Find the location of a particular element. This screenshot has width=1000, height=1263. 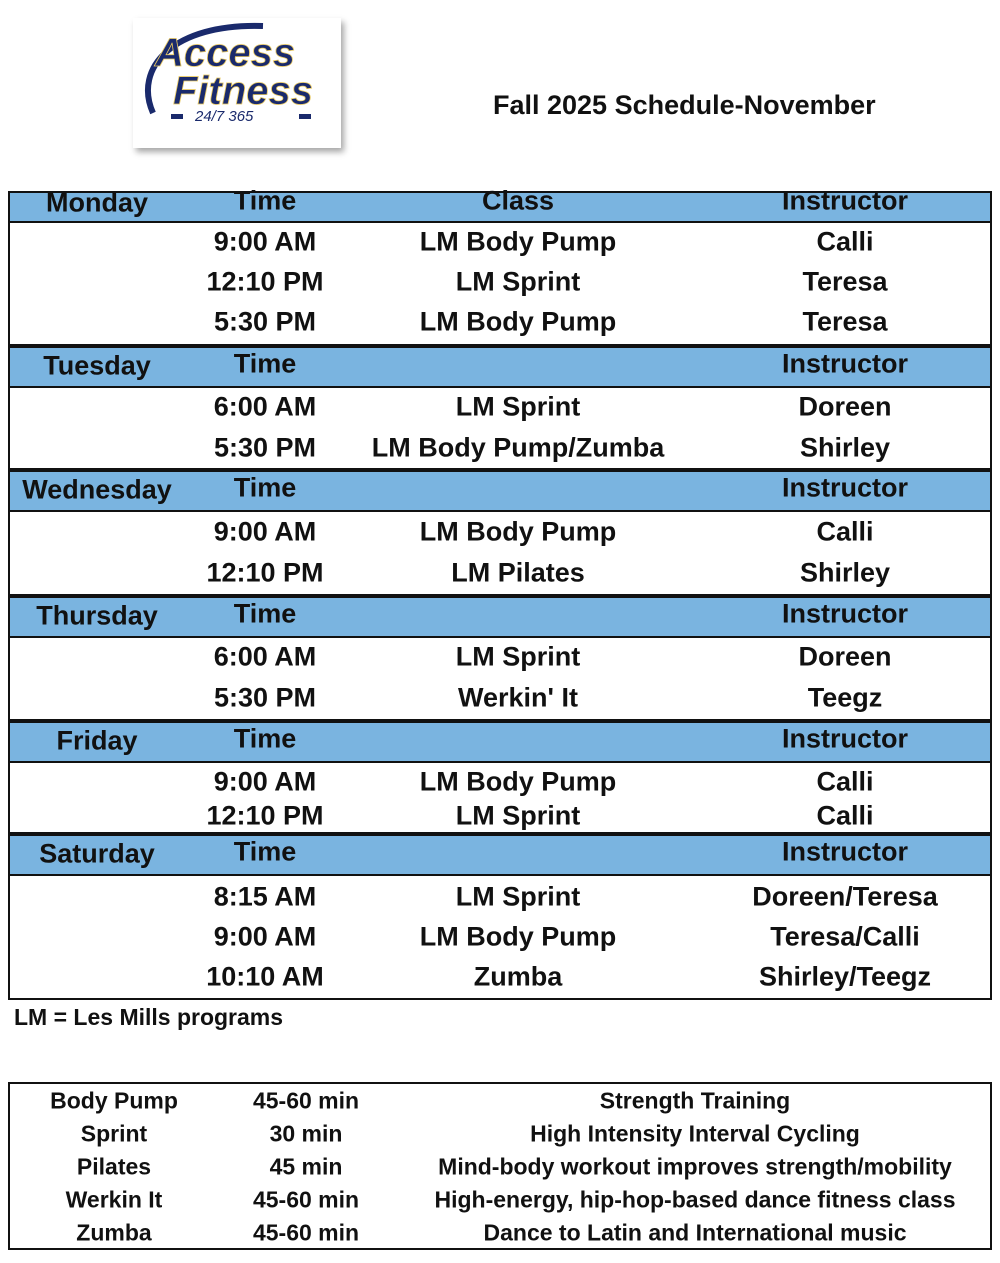

day-header-saturday is located at coordinates (500, 855).